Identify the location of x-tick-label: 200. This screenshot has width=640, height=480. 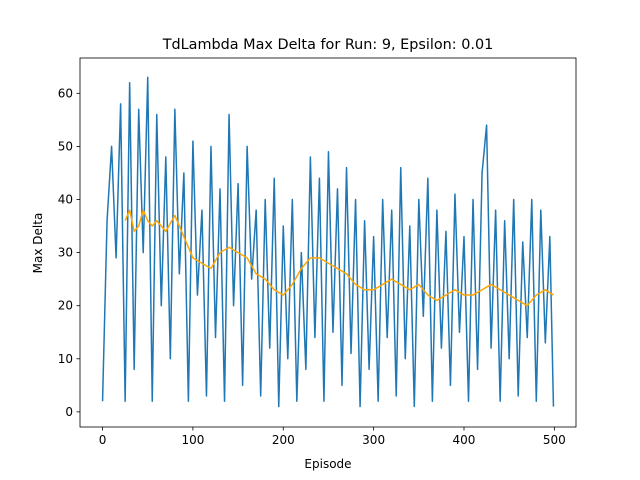
(283, 440).